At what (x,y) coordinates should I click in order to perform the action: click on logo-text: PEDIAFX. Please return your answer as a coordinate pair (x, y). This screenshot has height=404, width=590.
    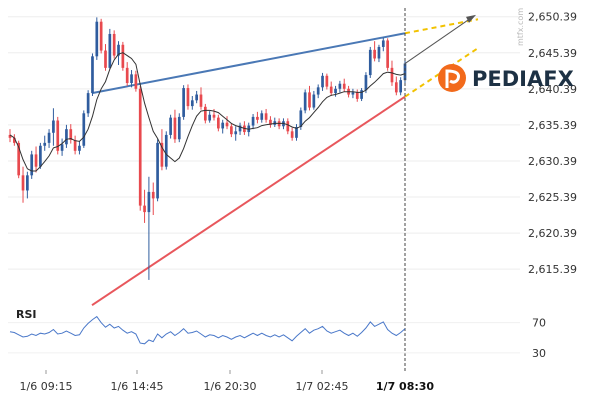
    Looking at the image, I should click on (523, 79).